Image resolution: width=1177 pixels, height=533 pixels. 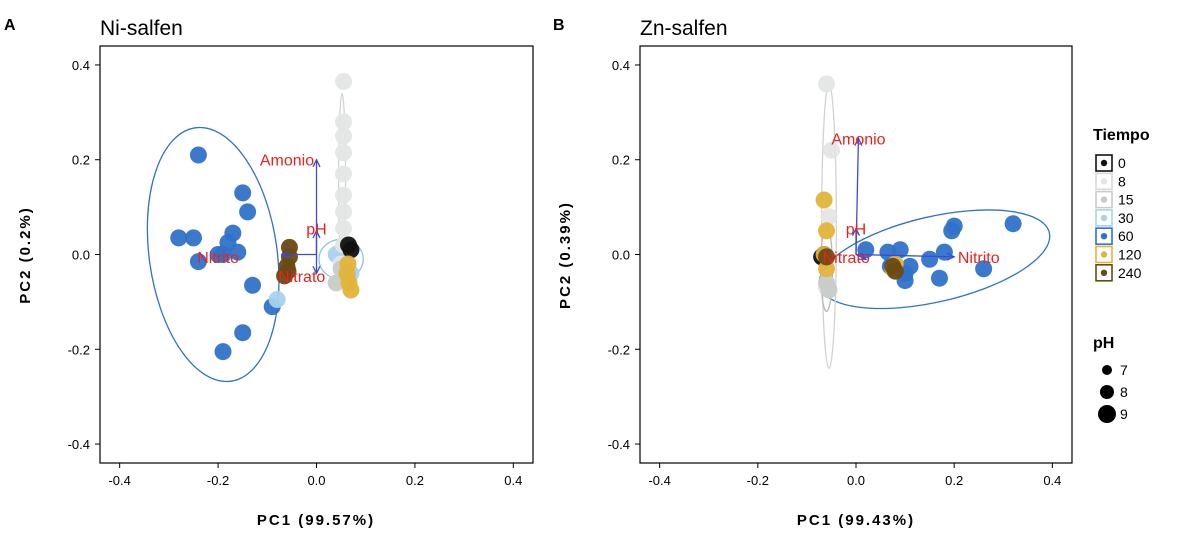 I want to click on panel-a-loading-label: Nitrito, so click(x=218, y=258).